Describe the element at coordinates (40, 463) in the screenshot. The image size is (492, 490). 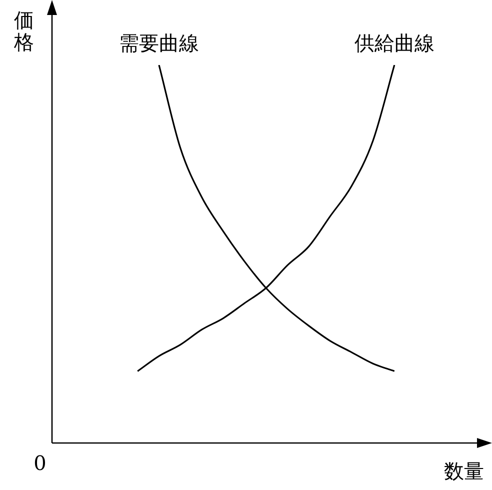
I see `text: 0` at that location.